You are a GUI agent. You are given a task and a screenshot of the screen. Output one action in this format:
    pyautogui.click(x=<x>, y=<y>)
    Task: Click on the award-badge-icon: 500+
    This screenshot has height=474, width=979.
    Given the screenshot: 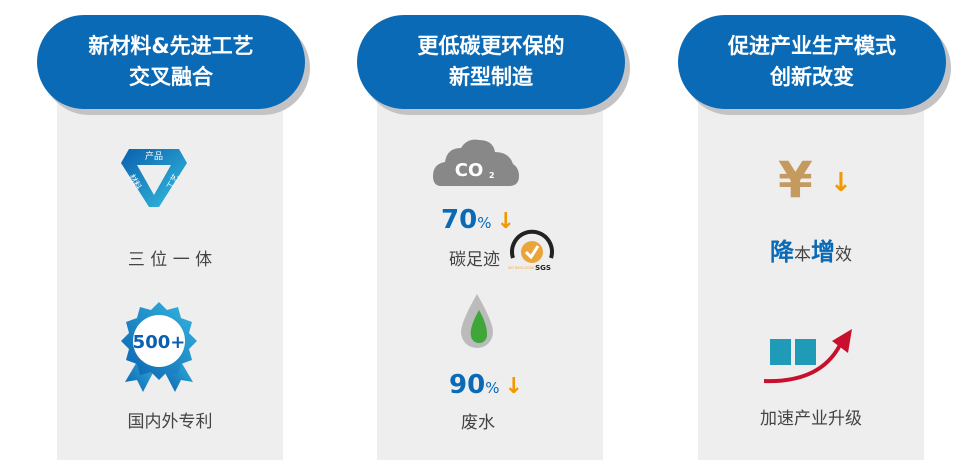 What is the action you would take?
    pyautogui.click(x=159, y=347)
    